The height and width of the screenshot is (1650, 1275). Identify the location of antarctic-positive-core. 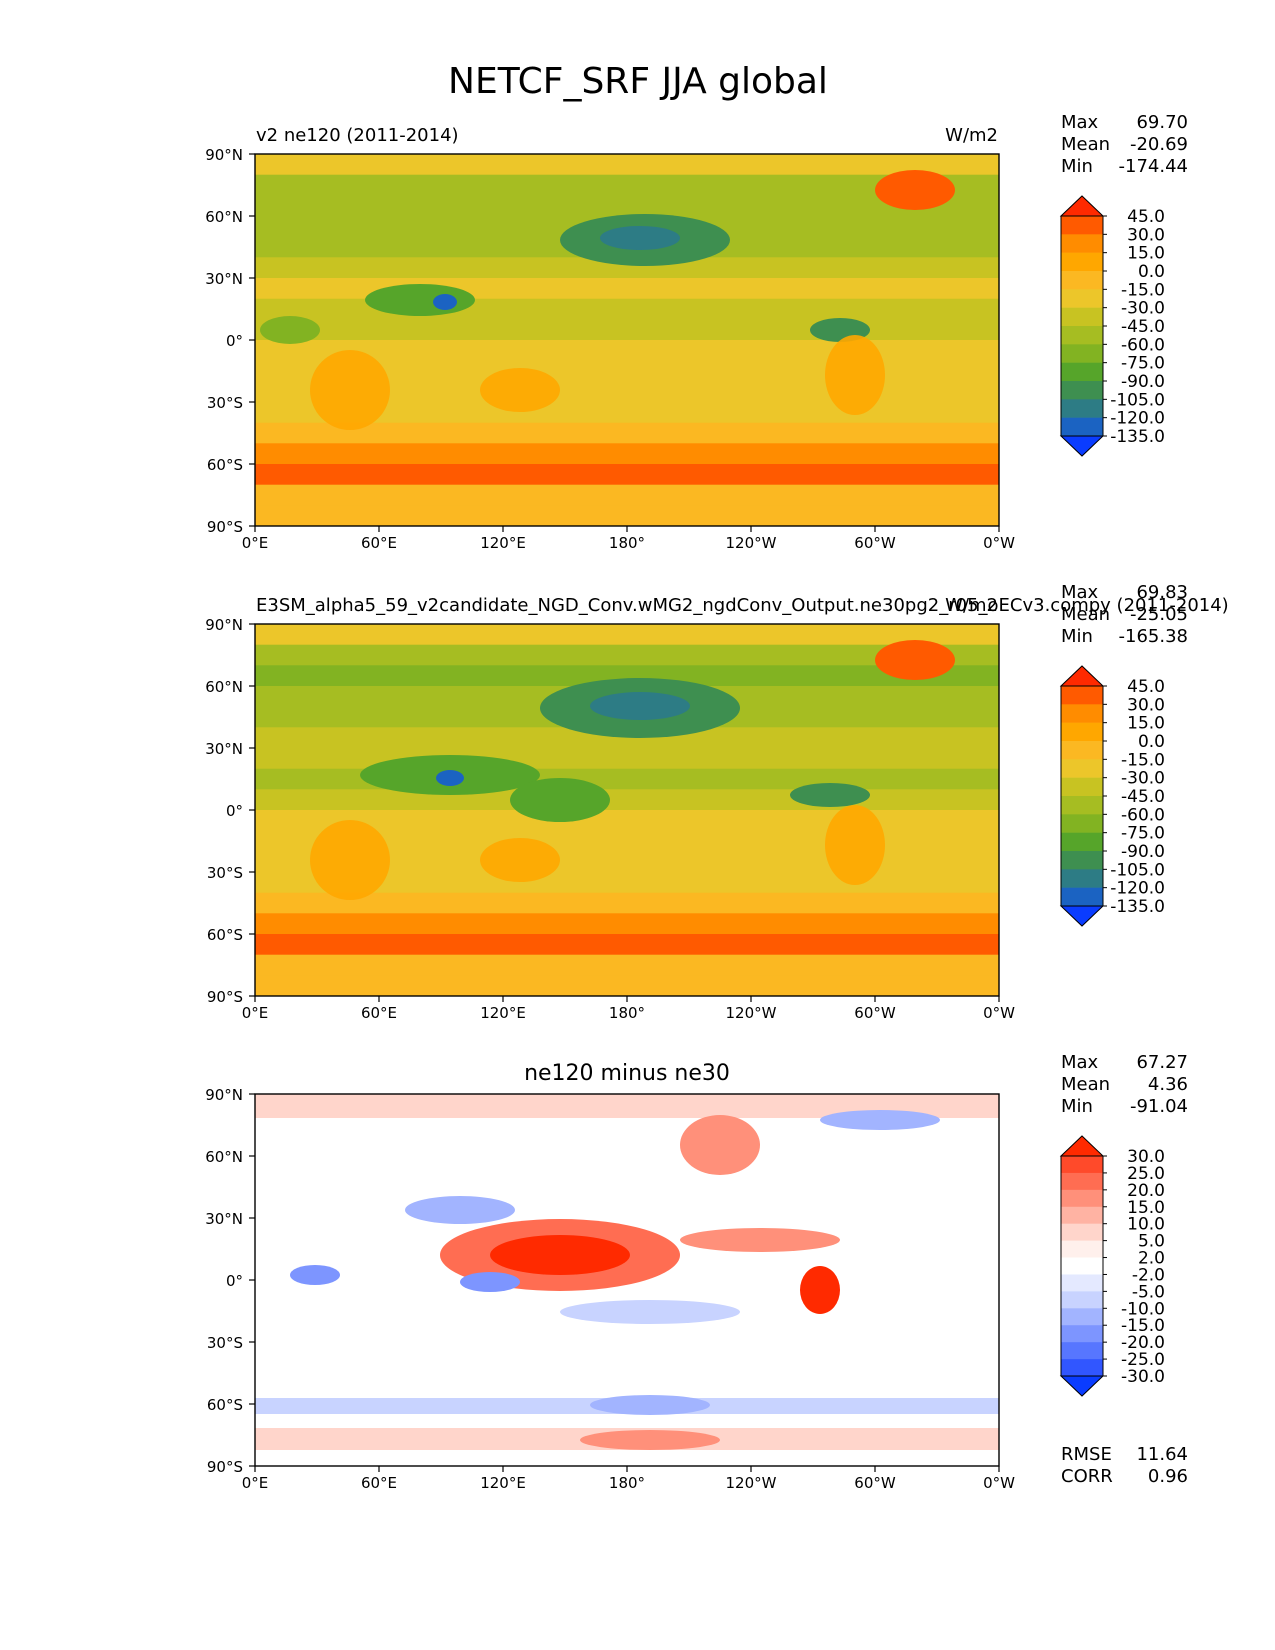
(650, 1440).